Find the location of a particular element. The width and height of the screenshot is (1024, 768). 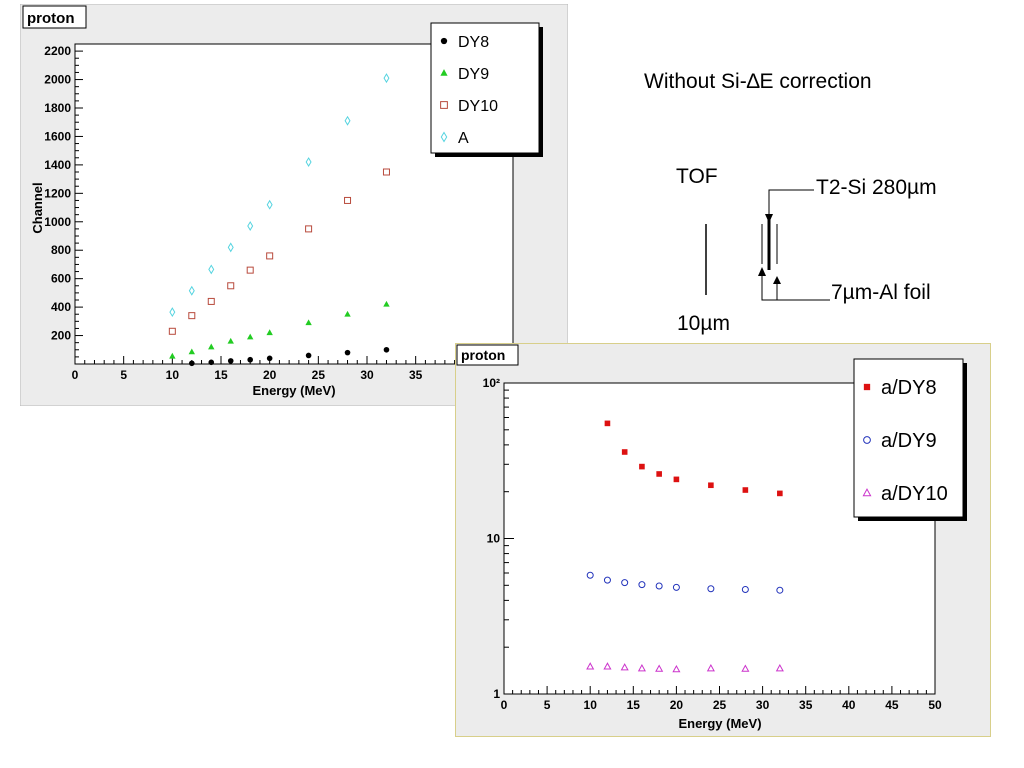

x-tick-label: 25 is located at coordinates (720, 705).